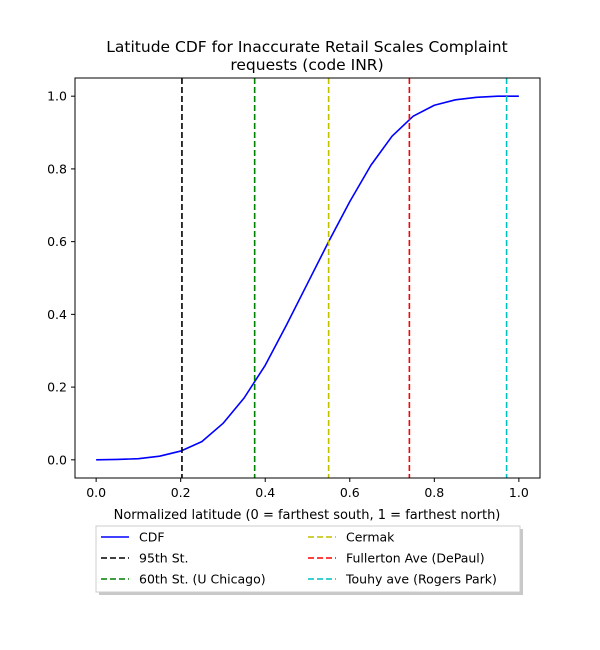 The image size is (600, 650). I want to click on x-tick-label-2: 0.4, so click(265, 492).